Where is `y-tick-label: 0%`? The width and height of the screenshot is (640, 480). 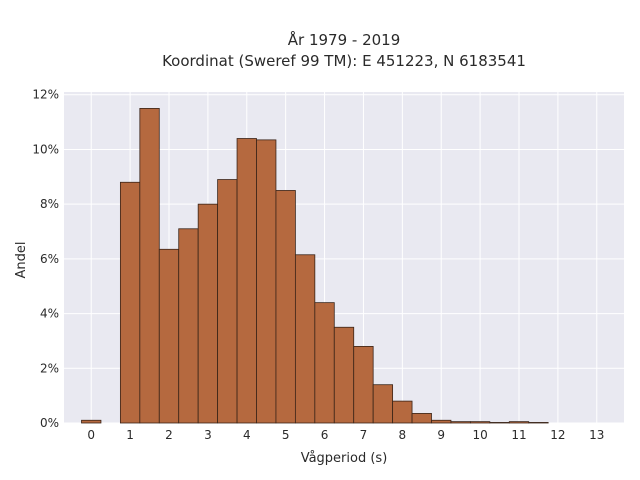 y-tick-label: 0% is located at coordinates (49, 423).